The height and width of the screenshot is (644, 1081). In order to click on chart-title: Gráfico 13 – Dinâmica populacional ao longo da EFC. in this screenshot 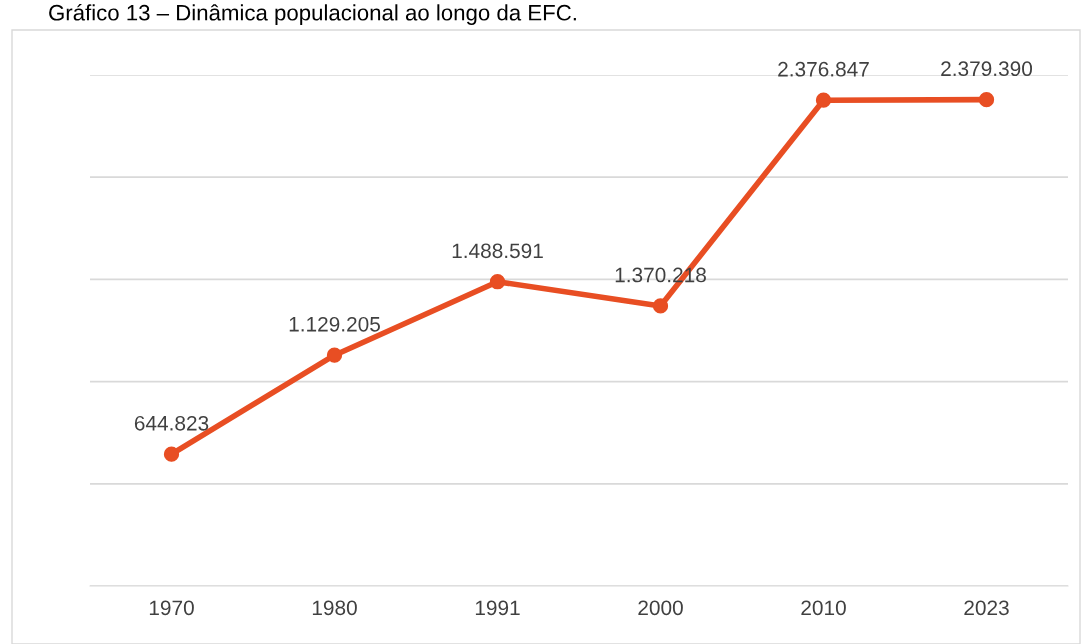, I will do `click(312, 14)`.